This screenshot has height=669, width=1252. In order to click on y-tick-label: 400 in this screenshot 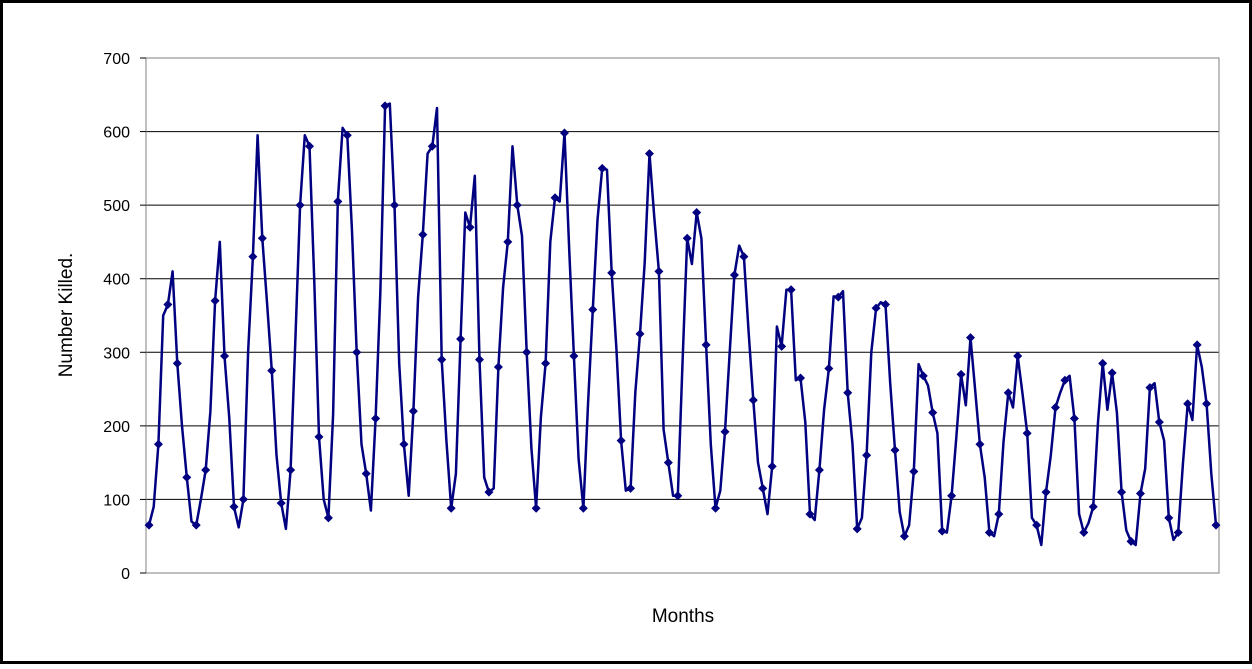, I will do `click(116, 280)`.